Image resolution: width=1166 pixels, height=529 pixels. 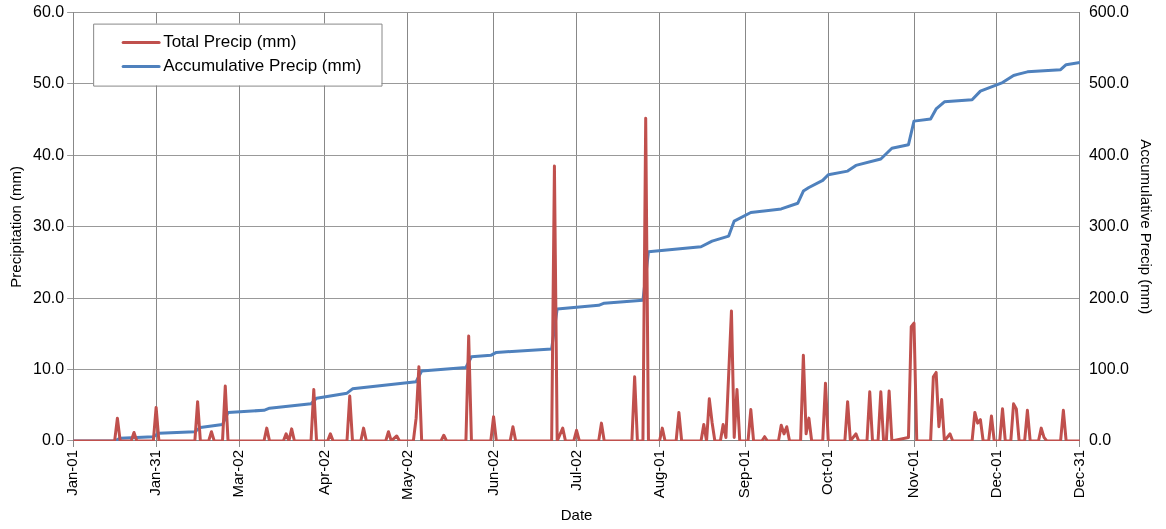 I want to click on y2-tick-label: 600.0, so click(x=1109, y=12).